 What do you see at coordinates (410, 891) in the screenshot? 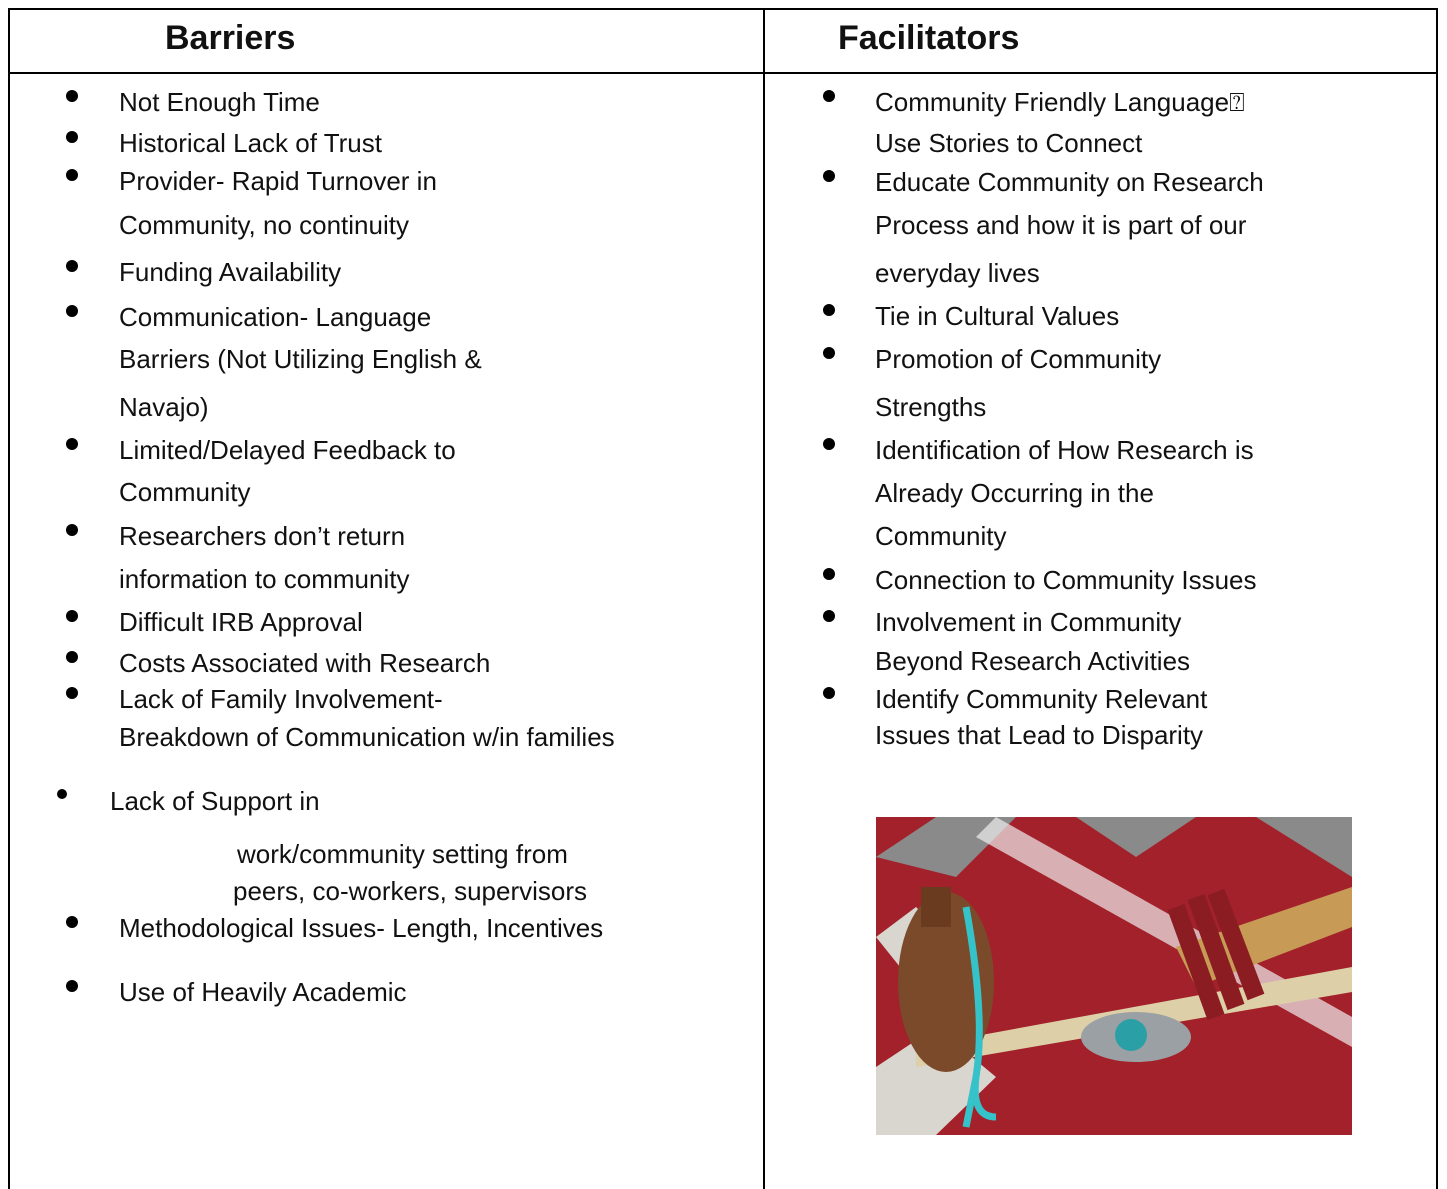
I see `list-item-text: peers, co-workers, supervisors` at bounding box center [410, 891].